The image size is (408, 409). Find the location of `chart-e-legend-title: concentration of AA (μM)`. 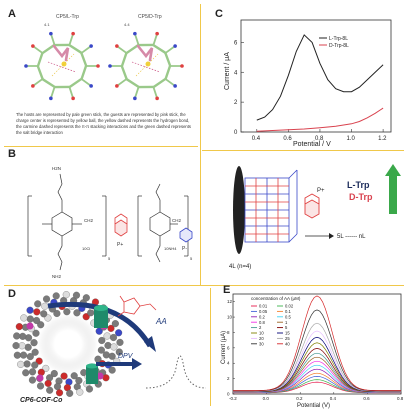

chart-e-legend-title: concentration of AA (μM) is located at coordinates (276, 298).